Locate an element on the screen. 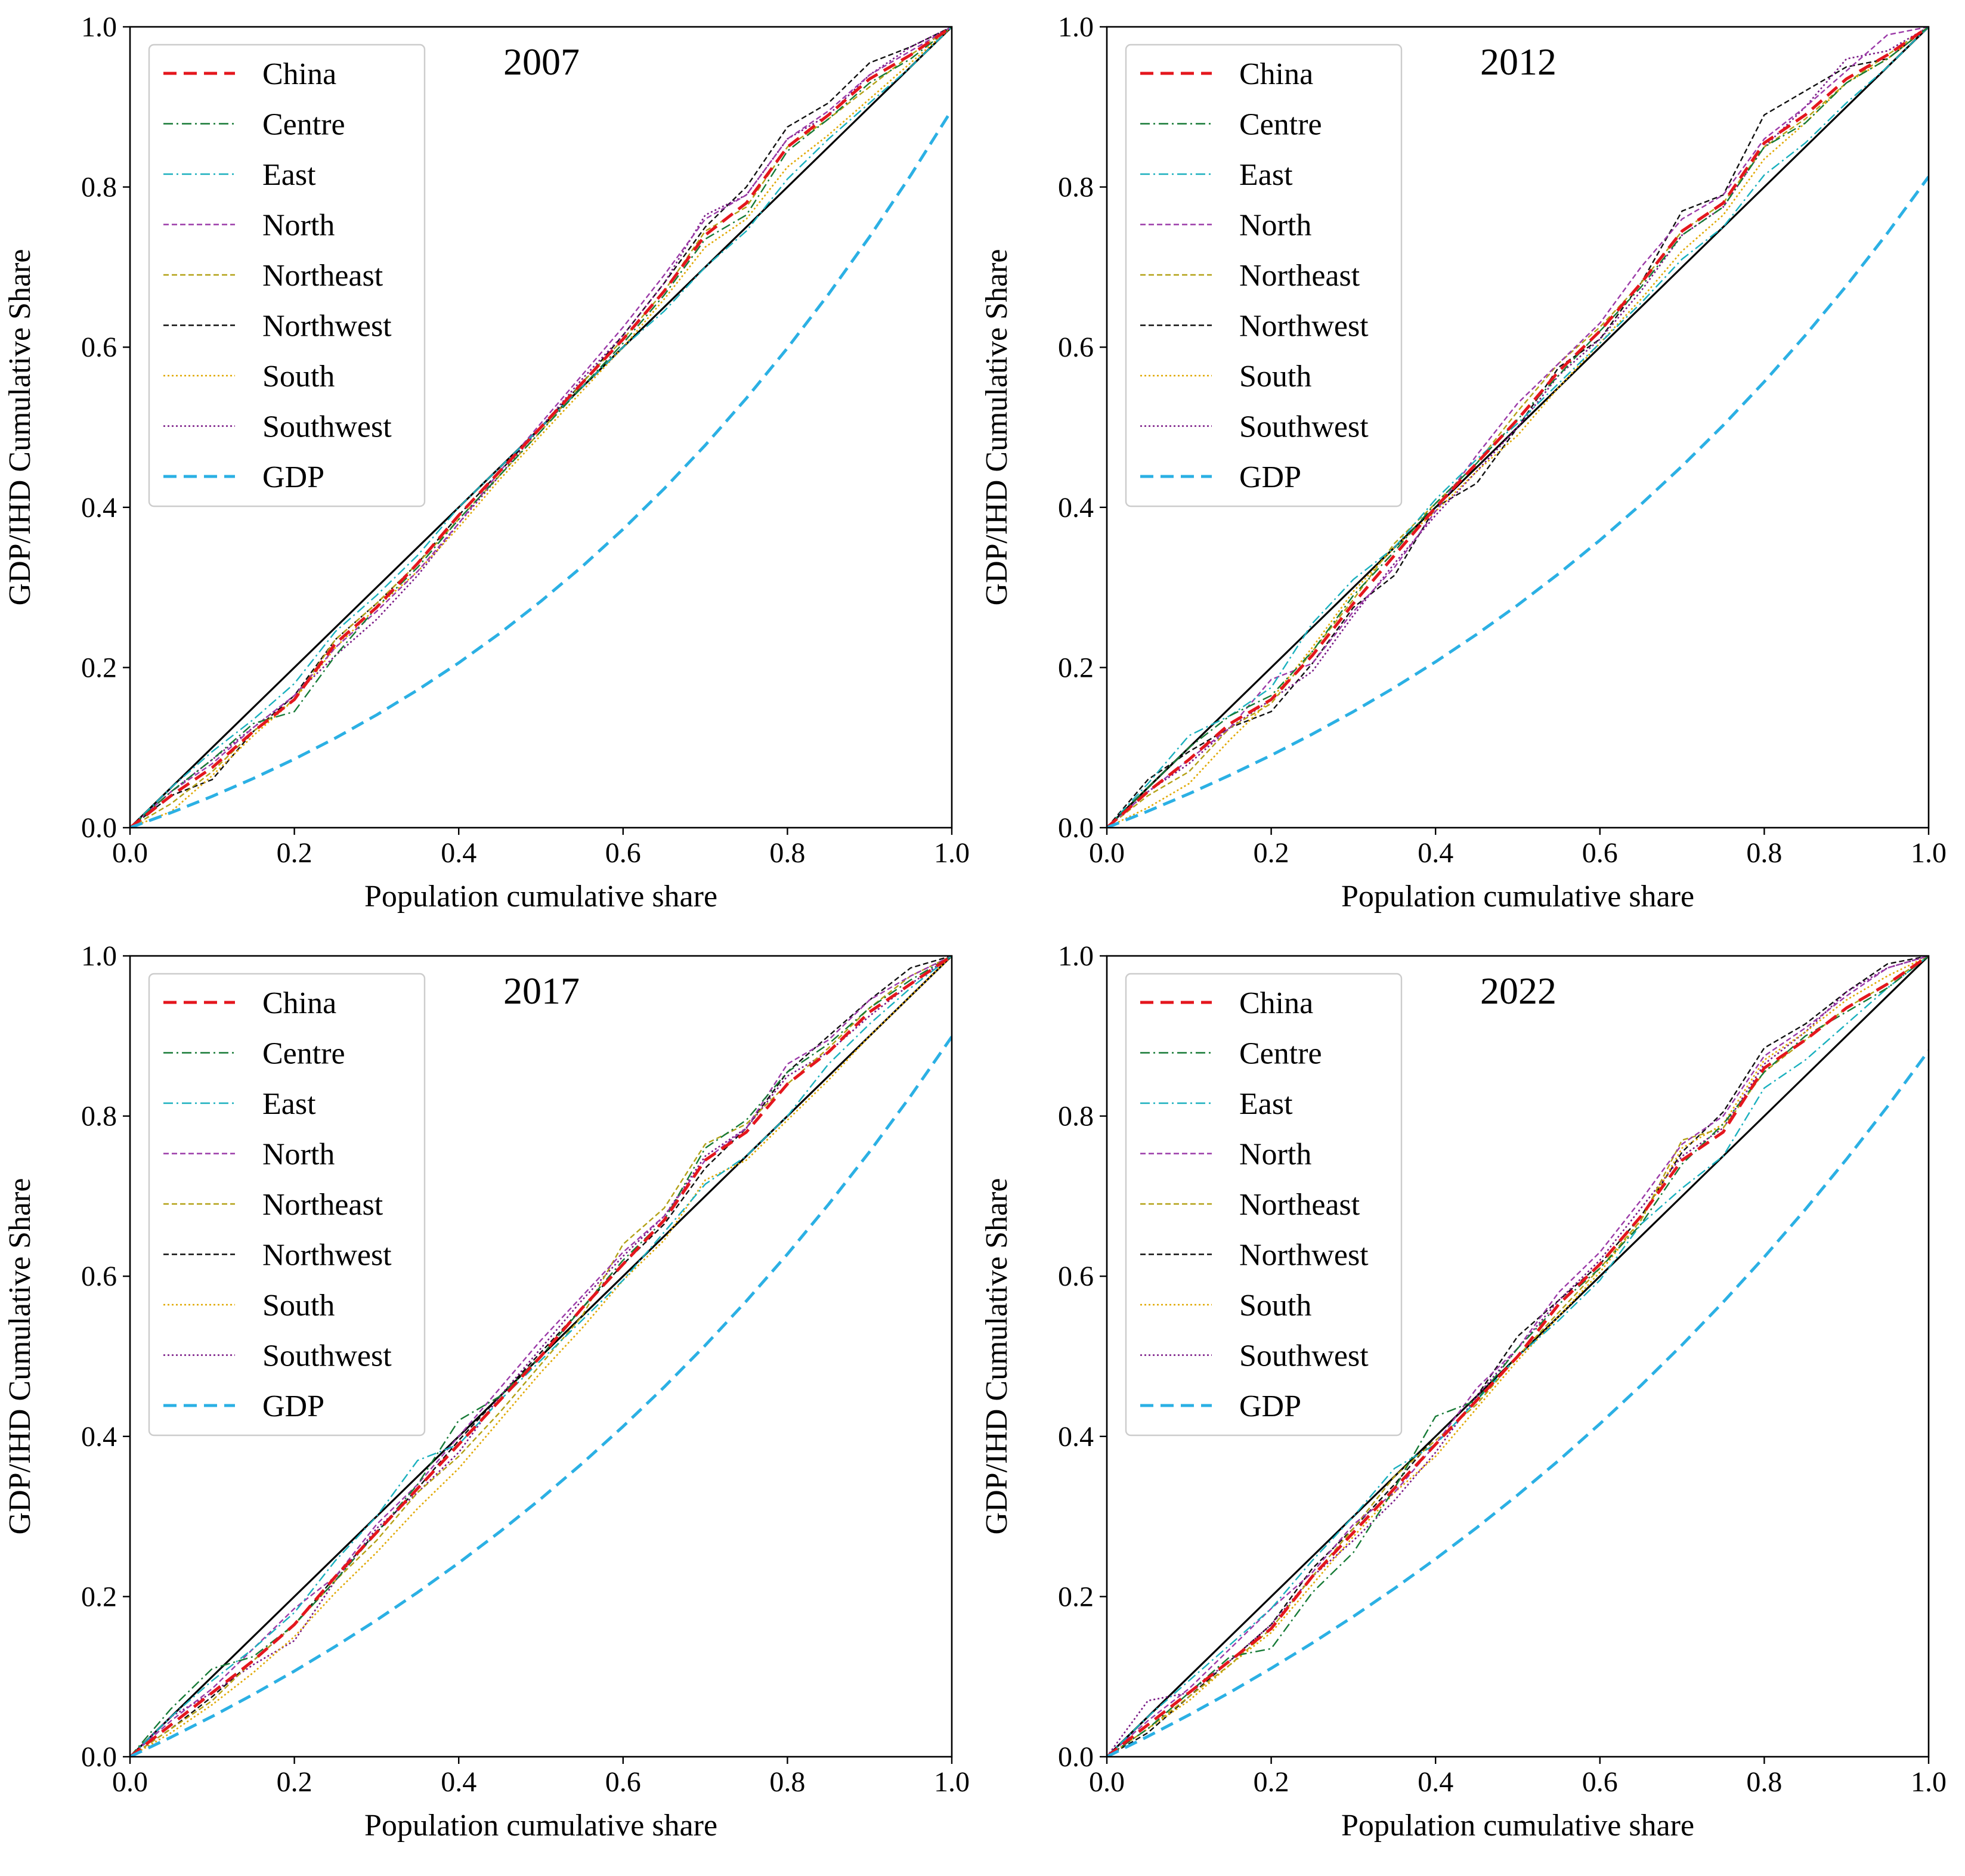 Image resolution: width=1965 pixels, height=1876 pixels. panel-title: 2017 is located at coordinates (541, 991).